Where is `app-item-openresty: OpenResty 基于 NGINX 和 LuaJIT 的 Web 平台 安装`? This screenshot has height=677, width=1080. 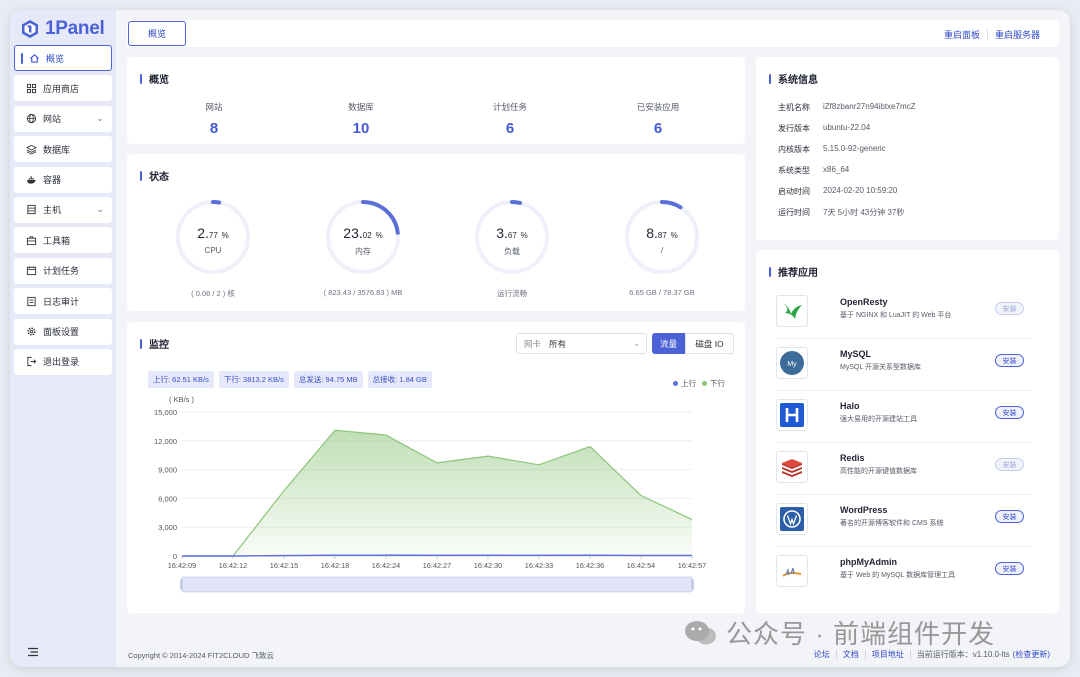
app-item-openresty: OpenResty 基于 NGINX 和 LuaJIT 的 Web 平台 安装 is located at coordinates (904, 313).